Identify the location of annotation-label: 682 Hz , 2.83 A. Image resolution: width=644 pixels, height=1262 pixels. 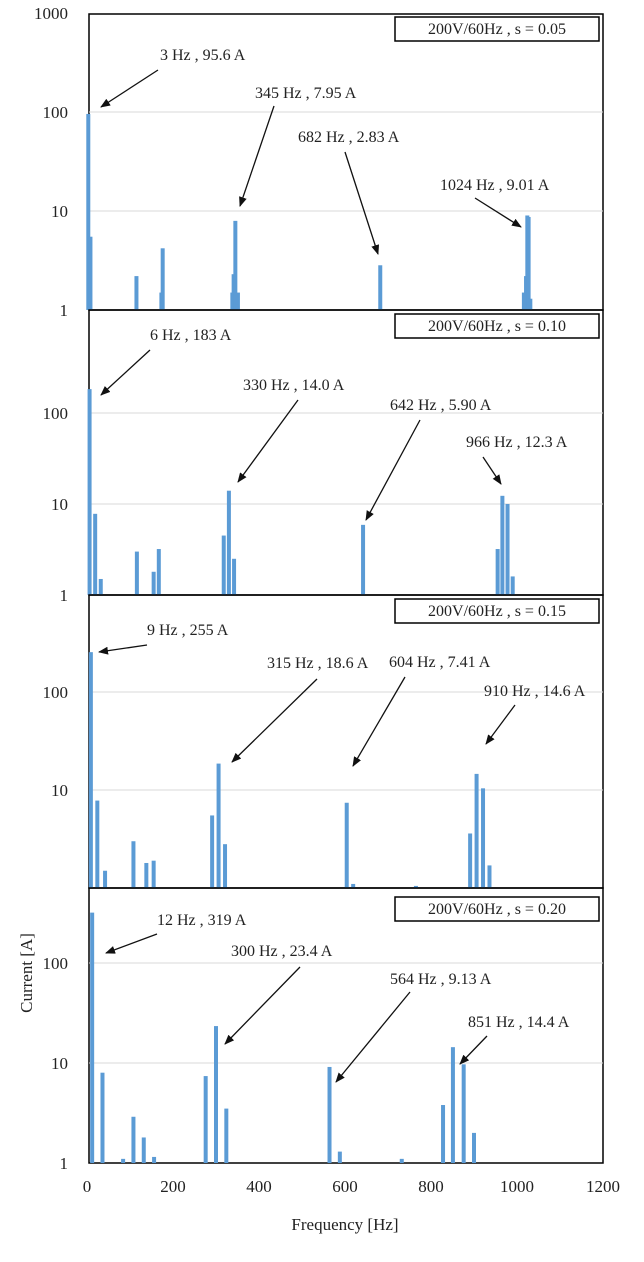
(349, 137).